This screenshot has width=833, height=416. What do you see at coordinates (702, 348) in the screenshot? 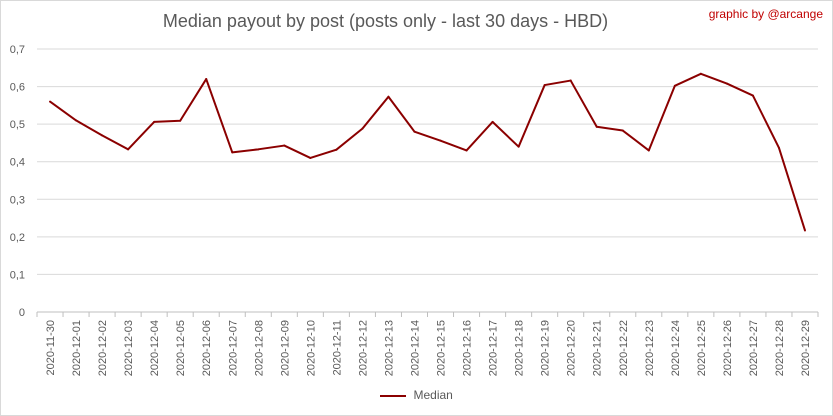
I see `x-tick-label: 2020-12-25` at bounding box center [702, 348].